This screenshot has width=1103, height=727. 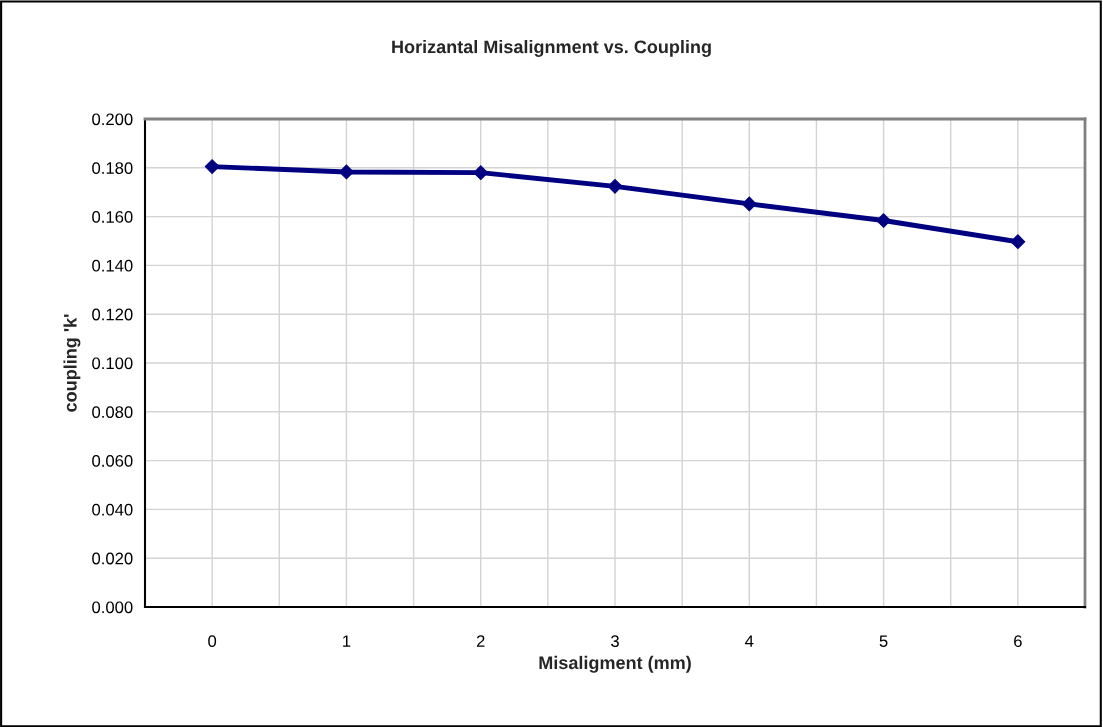 I want to click on x-tick-label: 3, so click(x=615, y=641).